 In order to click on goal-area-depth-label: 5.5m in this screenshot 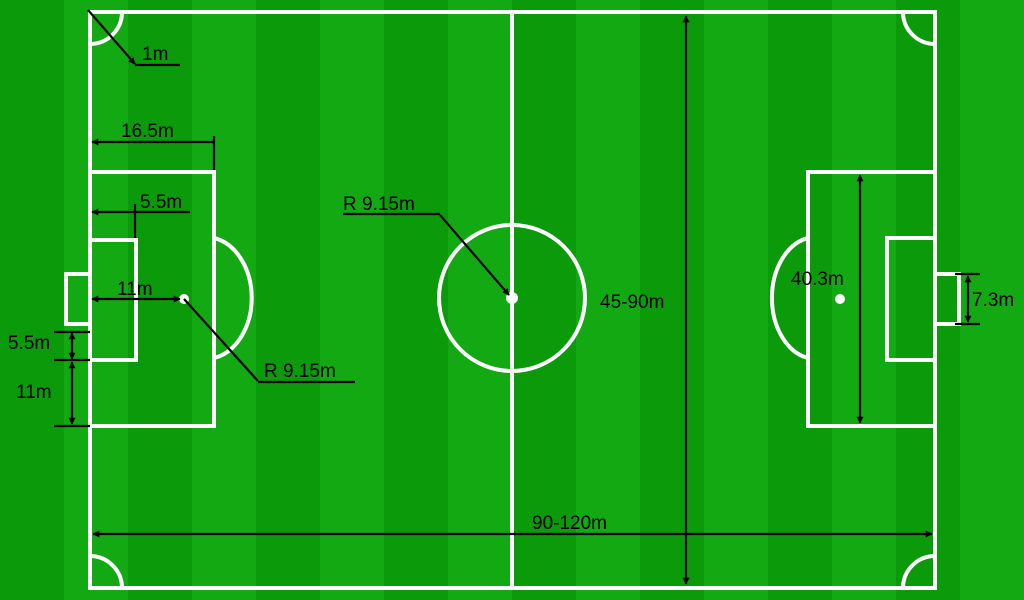, I will do `click(161, 202)`.